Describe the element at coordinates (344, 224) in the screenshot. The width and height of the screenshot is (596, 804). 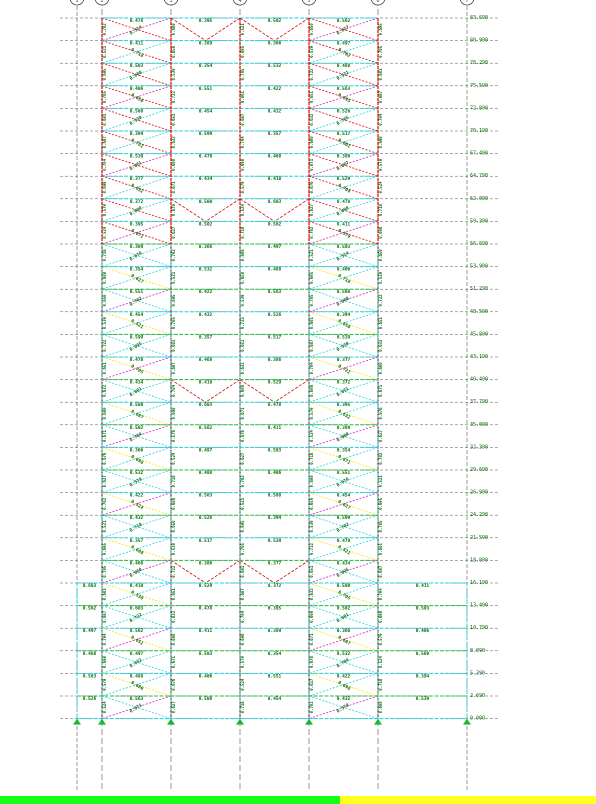
I see `beam-ratio-label: 0.411` at that location.